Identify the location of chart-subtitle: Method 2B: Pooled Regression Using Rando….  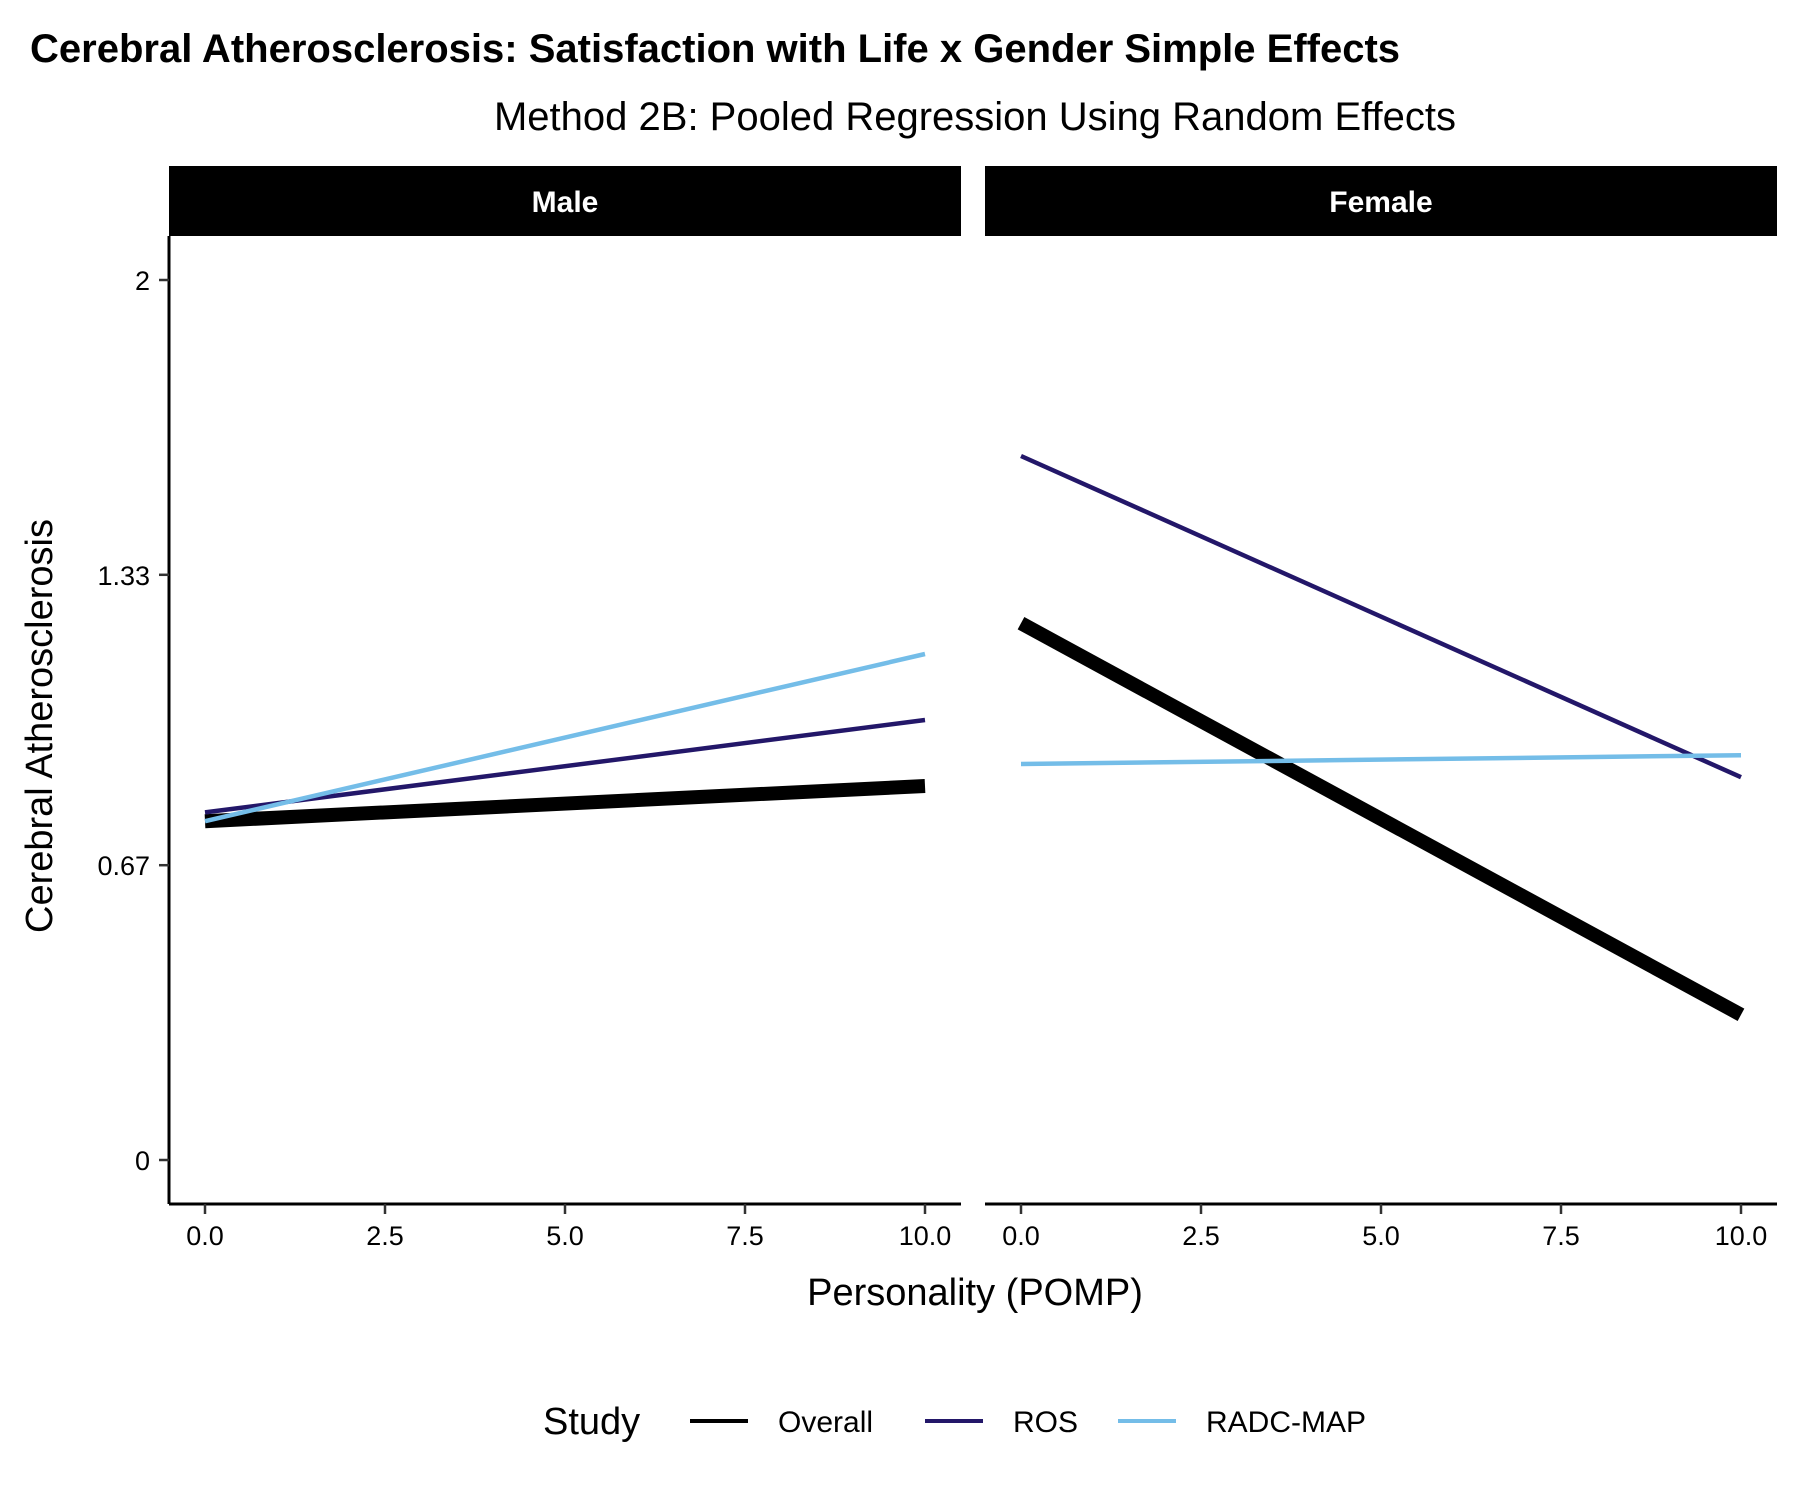
(975, 117).